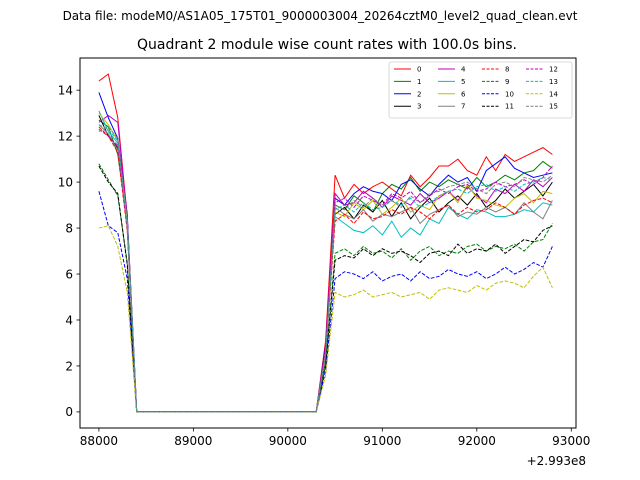 Image resolution: width=640 pixels, height=480 pixels. What do you see at coordinates (419, 82) in the screenshot?
I see `legend-label-1: 1` at bounding box center [419, 82].